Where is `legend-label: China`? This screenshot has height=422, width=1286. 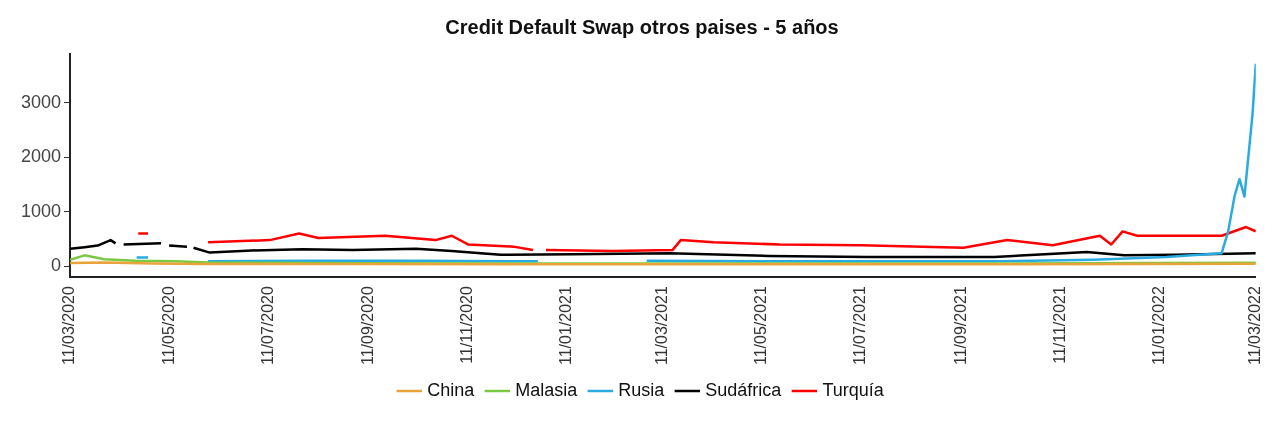
legend-label: China is located at coordinates (451, 389).